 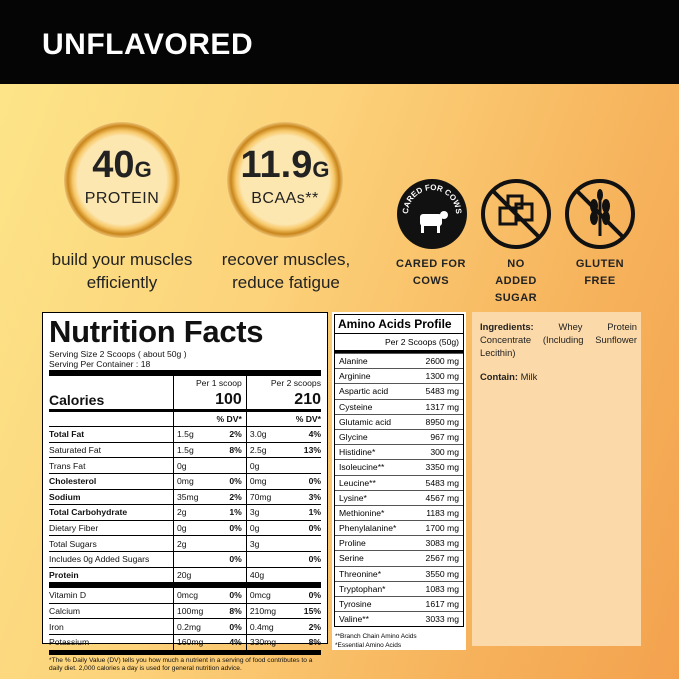 I want to click on amino-name: Valine**, so click(x=354, y=619).